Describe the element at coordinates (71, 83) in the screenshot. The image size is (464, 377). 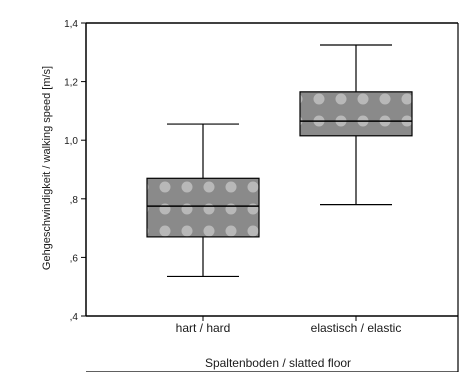
I see `y-tick-label-4: 1,2` at that location.